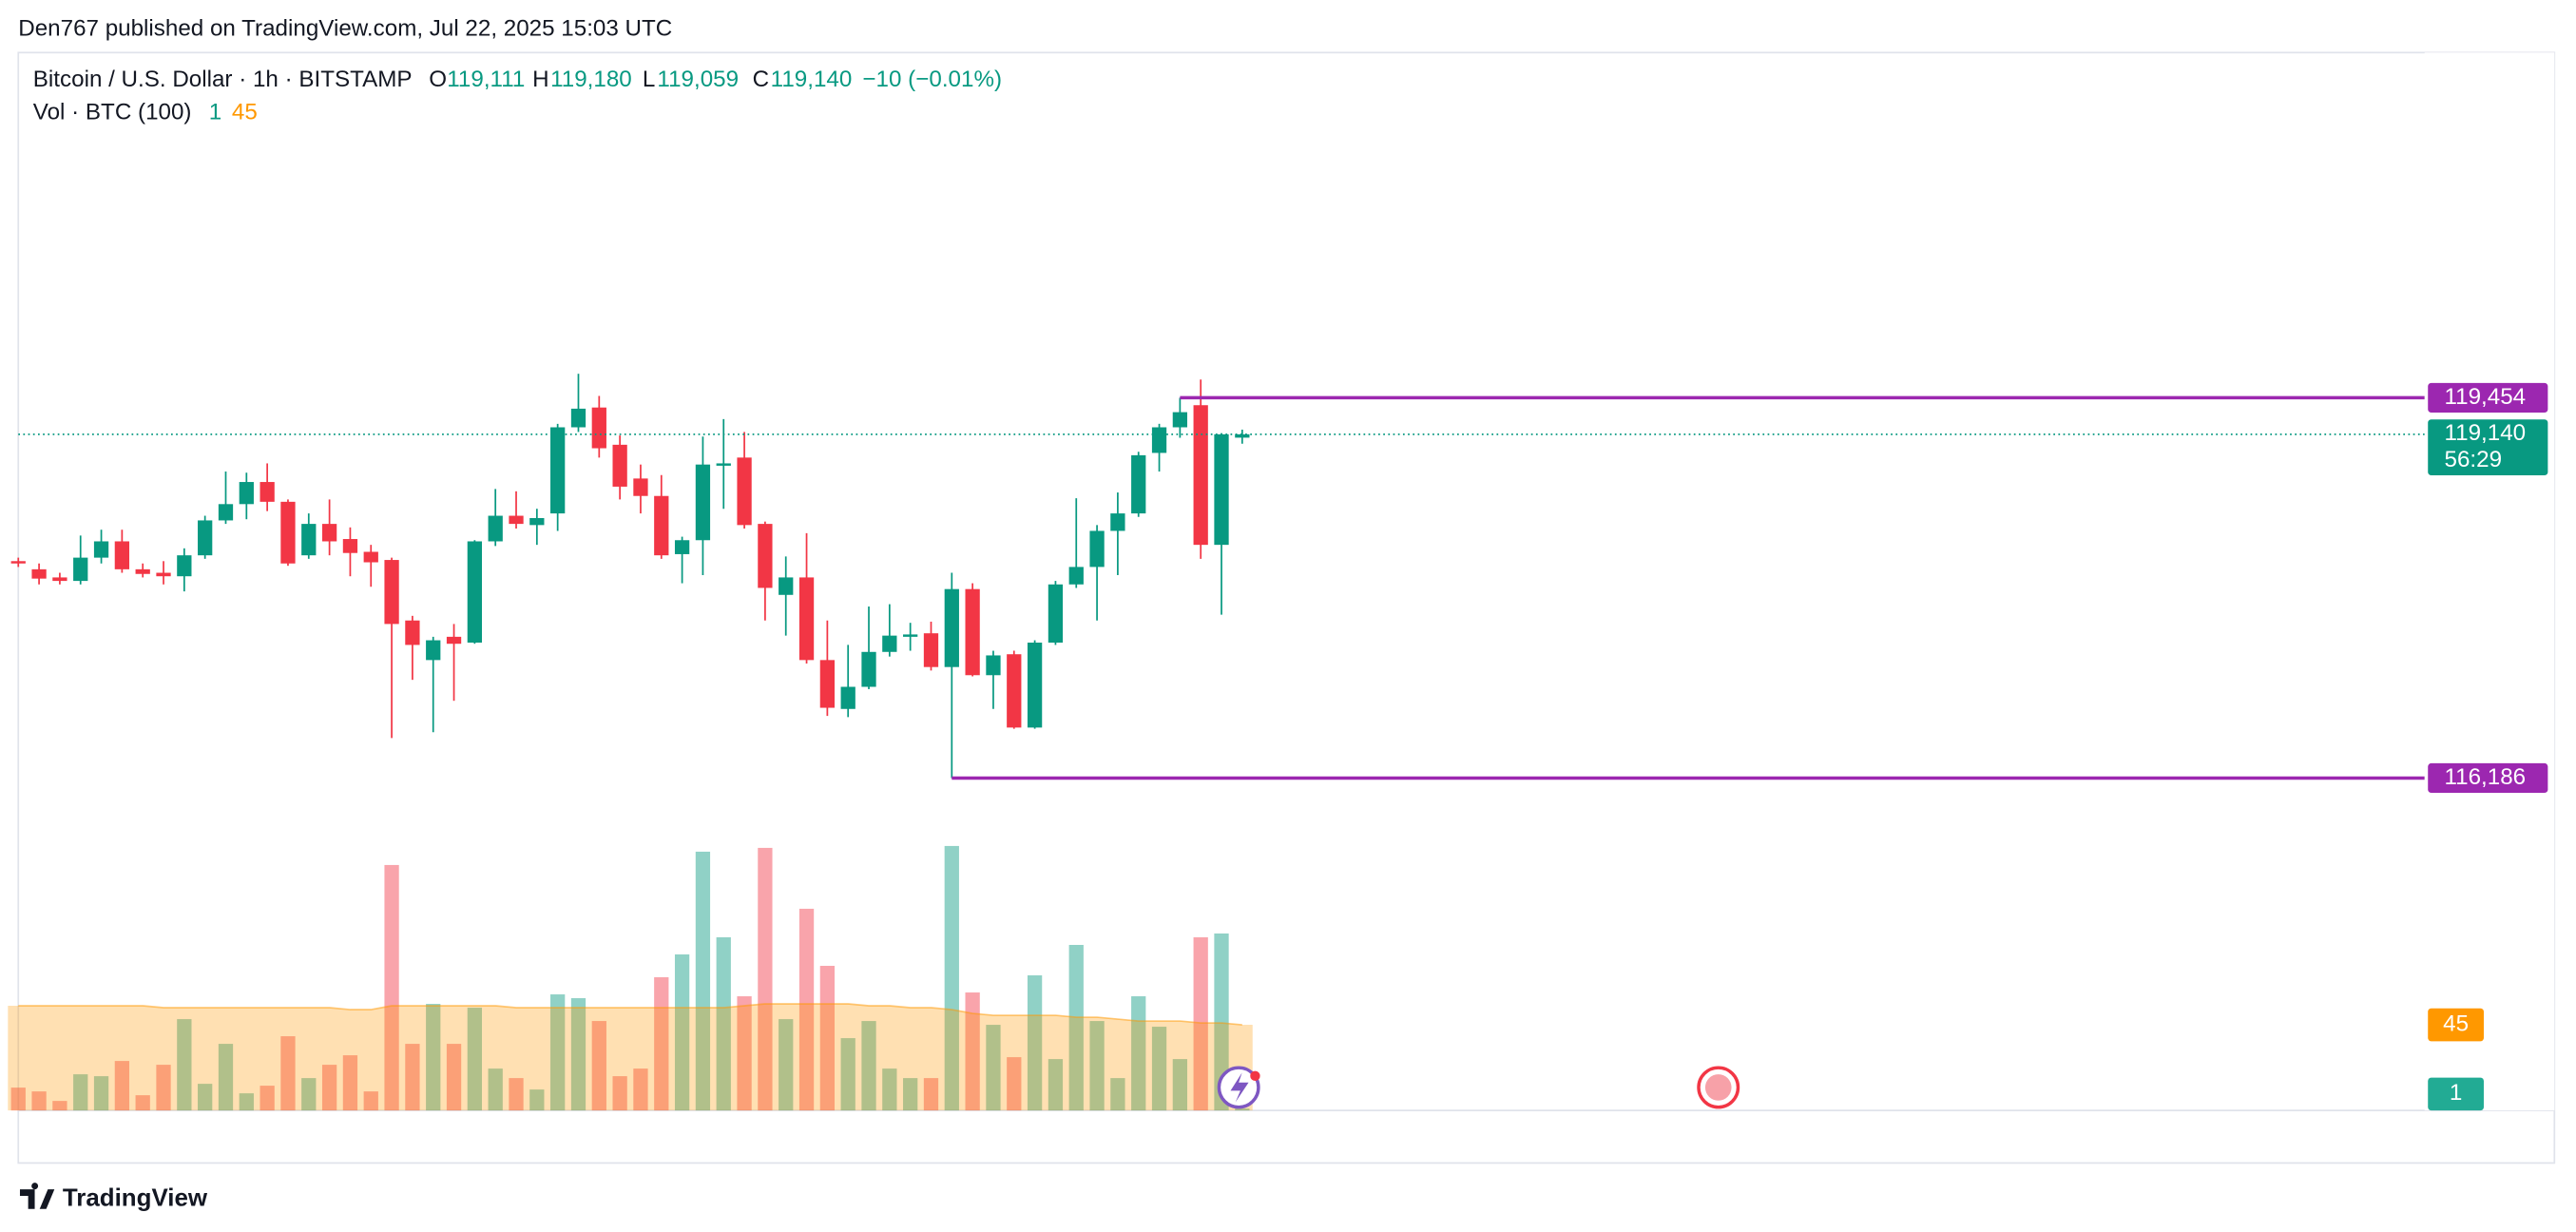 This screenshot has height=1232, width=2576. I want to click on news-dot, so click(1255, 1076).